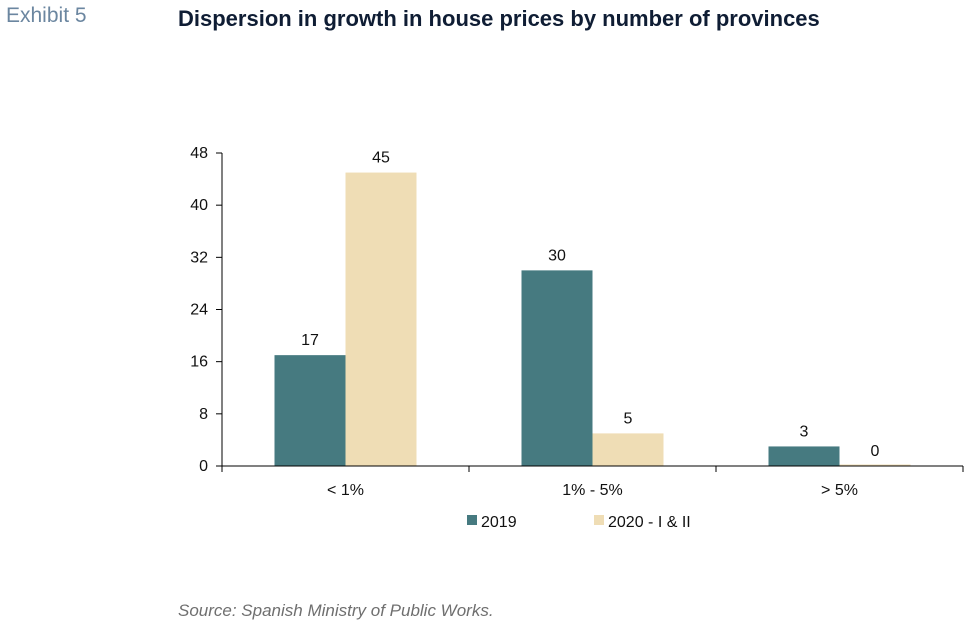 The height and width of the screenshot is (627, 969). I want to click on data-label: 30, so click(557, 255).